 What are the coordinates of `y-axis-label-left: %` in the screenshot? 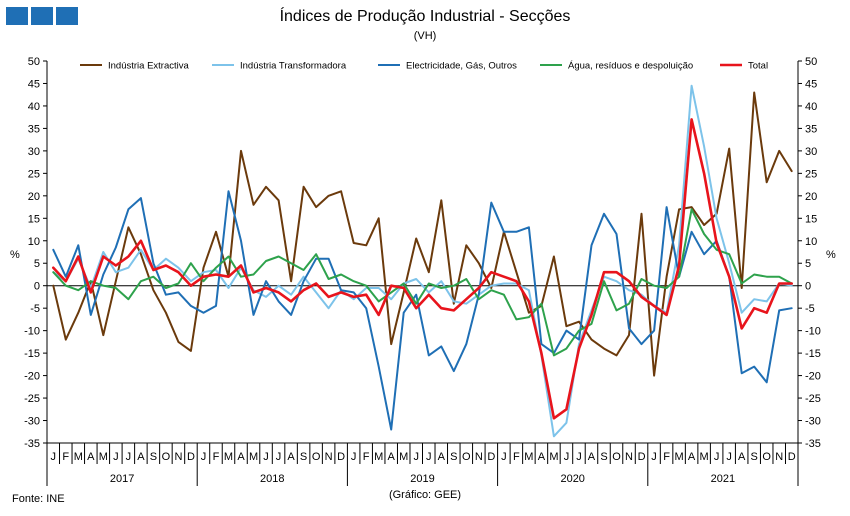 It's located at (15, 255).